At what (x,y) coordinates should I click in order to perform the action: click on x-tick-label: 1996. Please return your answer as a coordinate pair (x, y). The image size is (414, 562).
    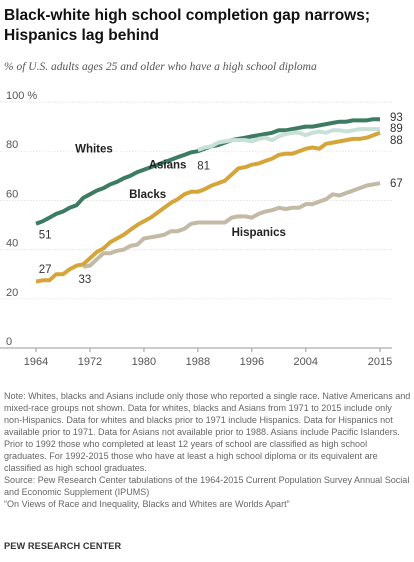
    Looking at the image, I should click on (252, 362).